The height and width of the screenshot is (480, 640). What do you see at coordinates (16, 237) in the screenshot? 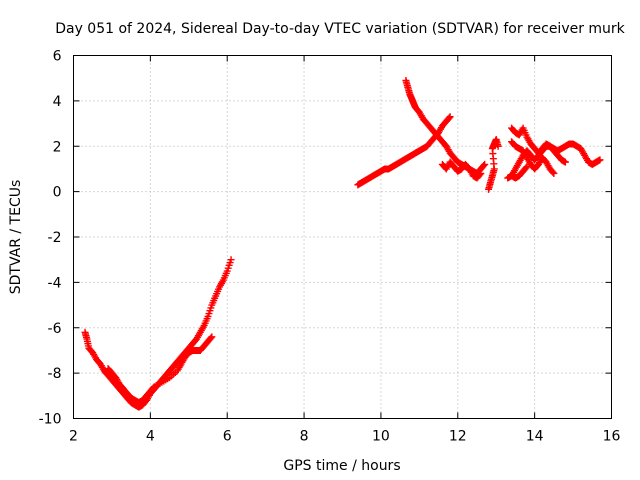
I see `y-axis-label: SDTVAR / TECUs` at bounding box center [16, 237].